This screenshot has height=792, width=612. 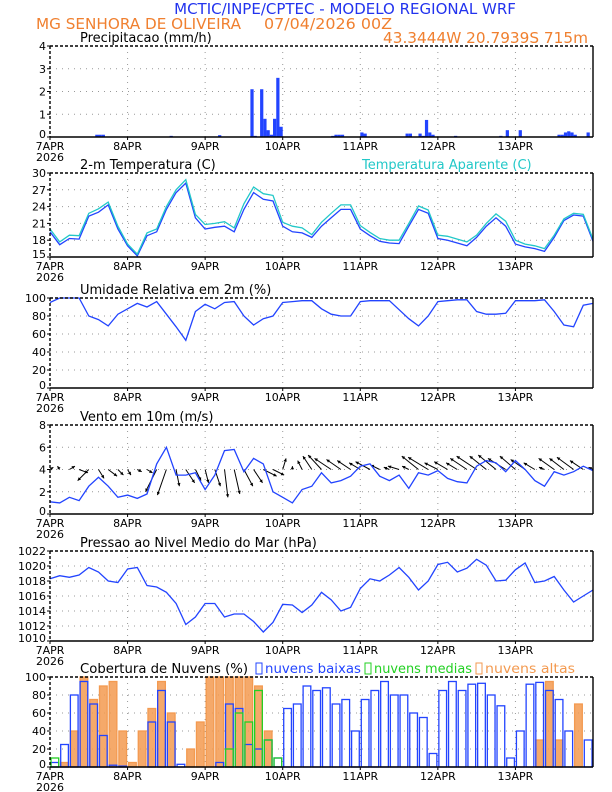 What do you see at coordinates (485, 38) in the screenshot?
I see `header-coords: 43.3444W 20.7939S 715m` at bounding box center [485, 38].